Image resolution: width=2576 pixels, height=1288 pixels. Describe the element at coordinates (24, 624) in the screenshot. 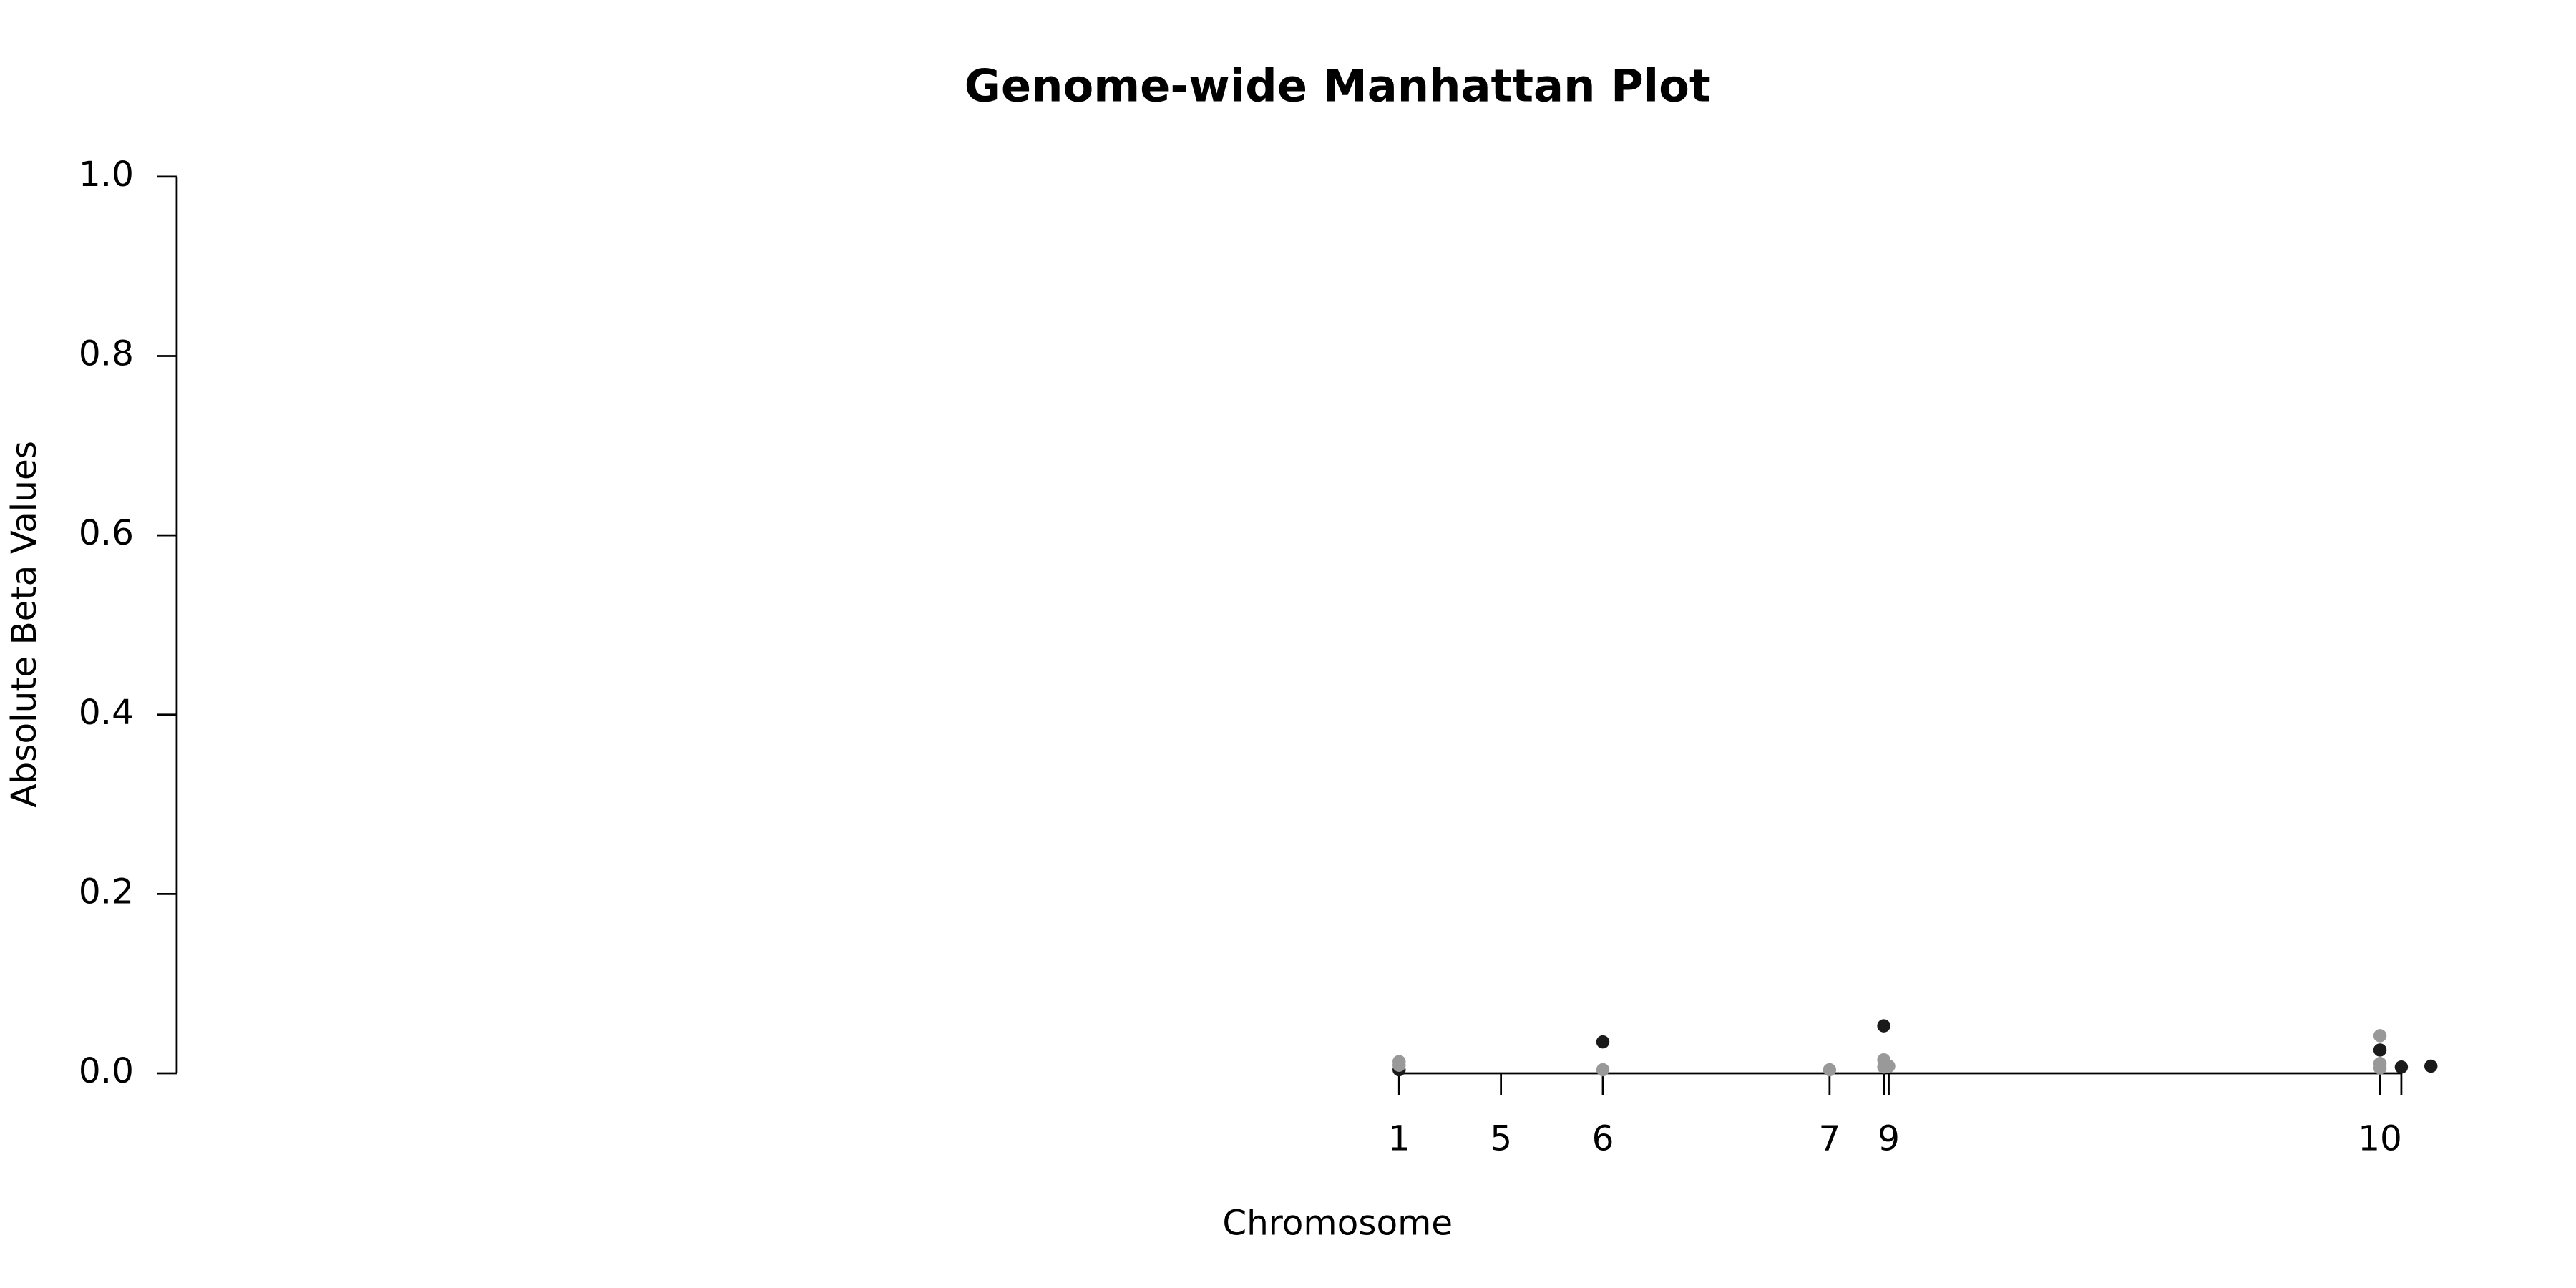

I see `y-axis-label: Absolute Beta Values` at that location.